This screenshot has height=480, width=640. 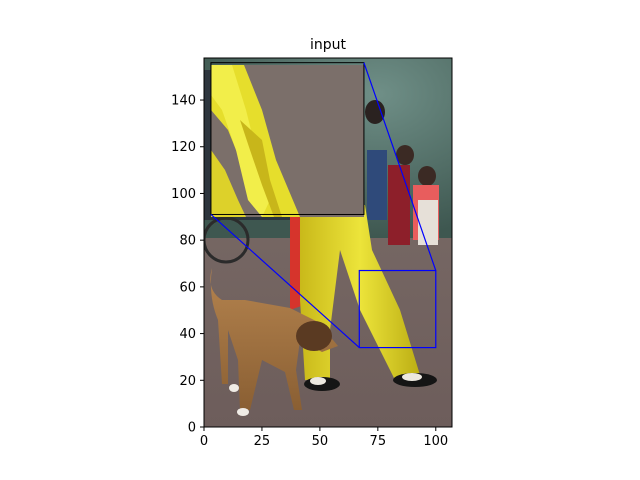 I want to click on x-axis: 0 25 50 75 100, so click(x=324, y=438).